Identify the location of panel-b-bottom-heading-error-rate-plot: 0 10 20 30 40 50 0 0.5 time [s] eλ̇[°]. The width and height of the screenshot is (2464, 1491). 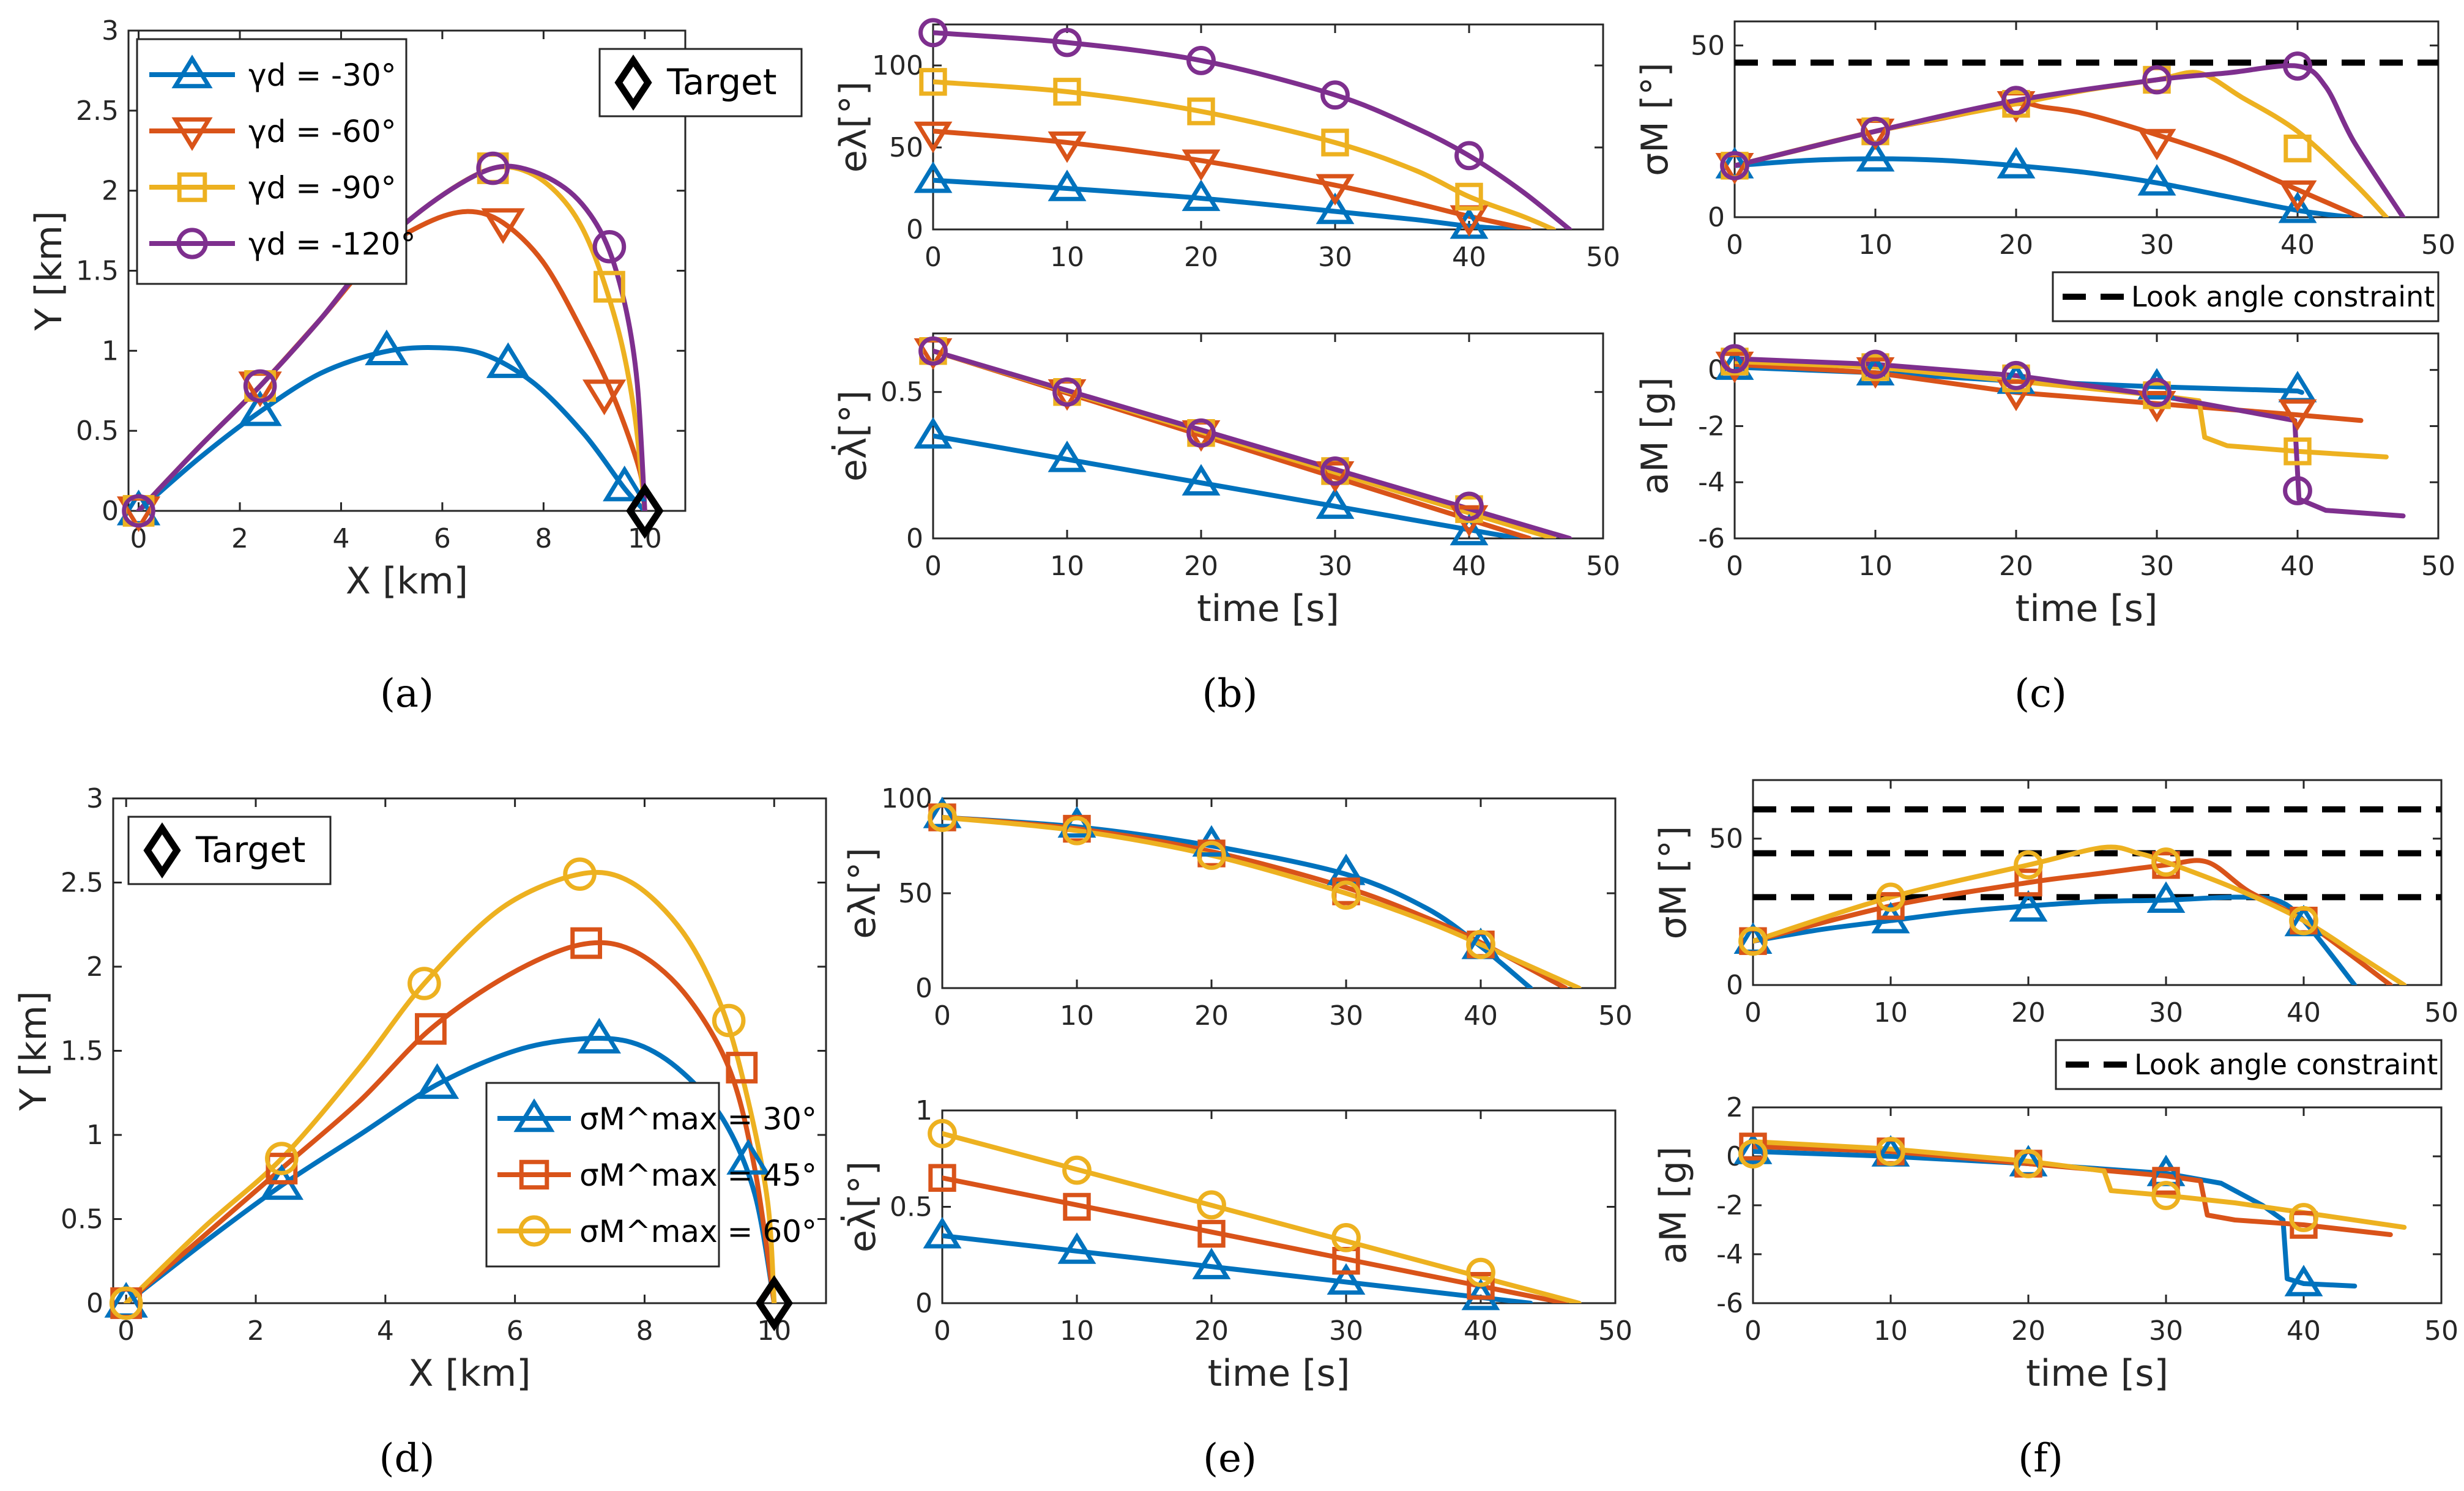
(1225, 481).